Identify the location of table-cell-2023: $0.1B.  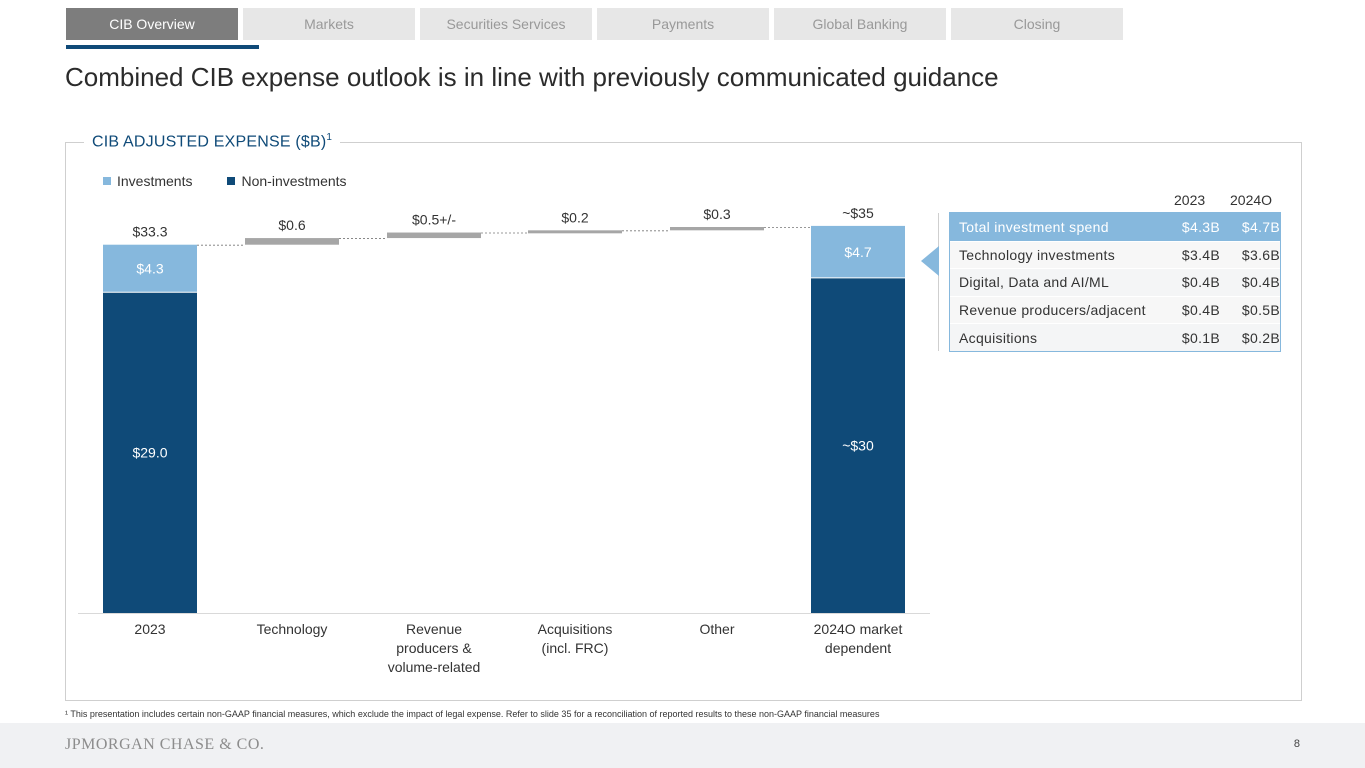
(1200, 337).